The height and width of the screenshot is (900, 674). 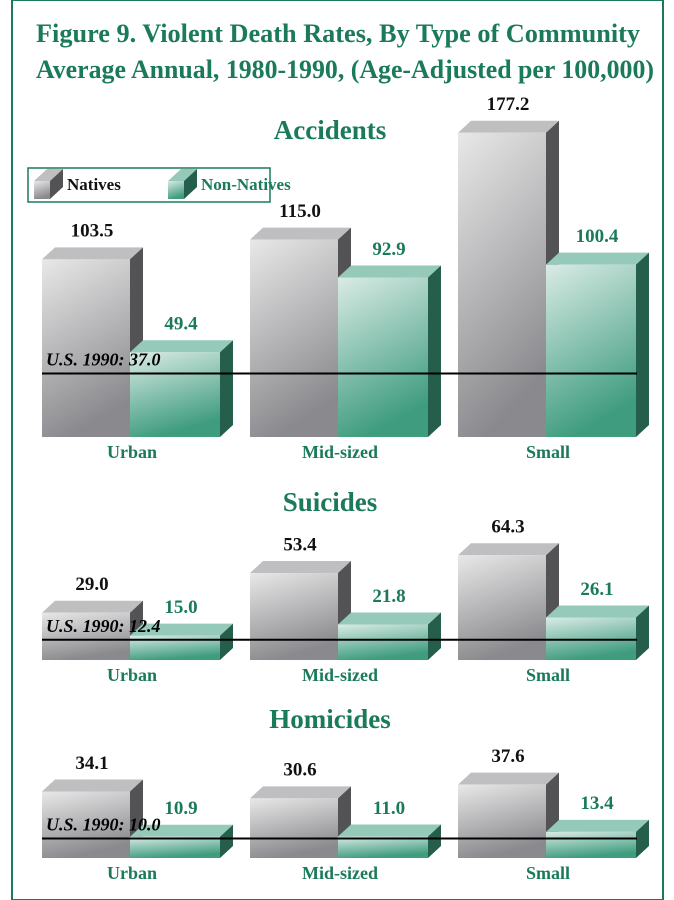 I want to click on value-label: 30.6, so click(x=299, y=770).